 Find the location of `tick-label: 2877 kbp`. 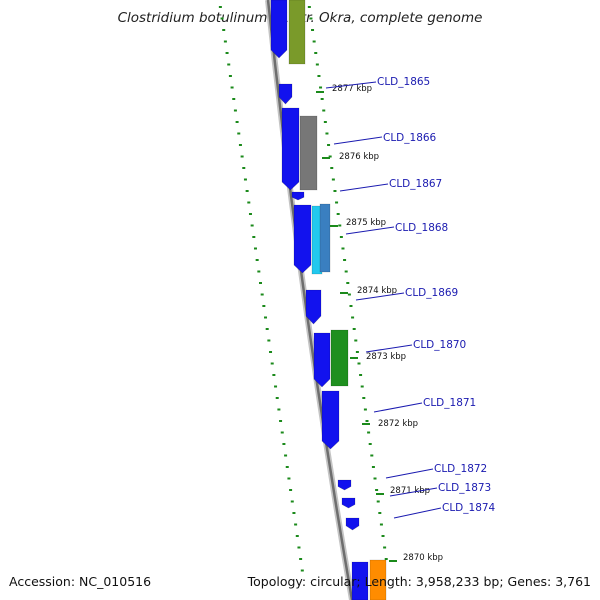

tick-label: 2877 kbp is located at coordinates (352, 89).